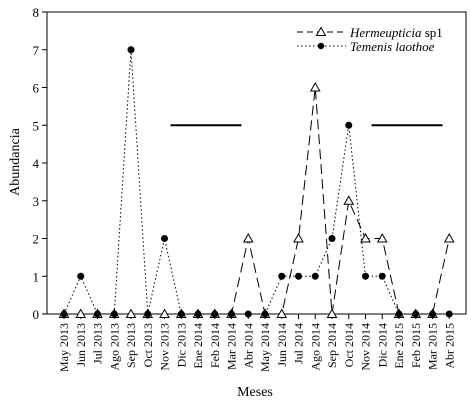 The image size is (471, 402). What do you see at coordinates (36, 50) in the screenshot?
I see `y-tick-label: 7` at bounding box center [36, 50].